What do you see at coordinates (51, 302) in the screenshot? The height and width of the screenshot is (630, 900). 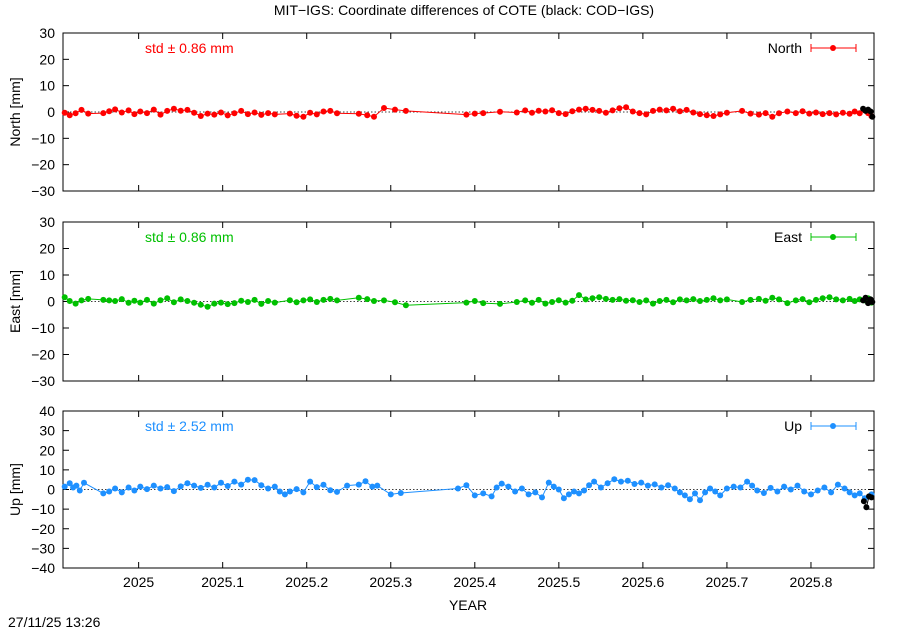 I see `y-tick-label: 0` at bounding box center [51, 302].